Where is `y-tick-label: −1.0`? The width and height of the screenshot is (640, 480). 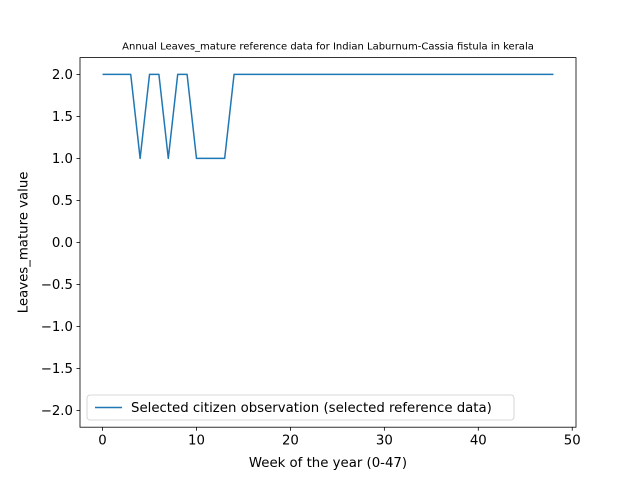 y-tick-label: −1.0 is located at coordinates (57, 327).